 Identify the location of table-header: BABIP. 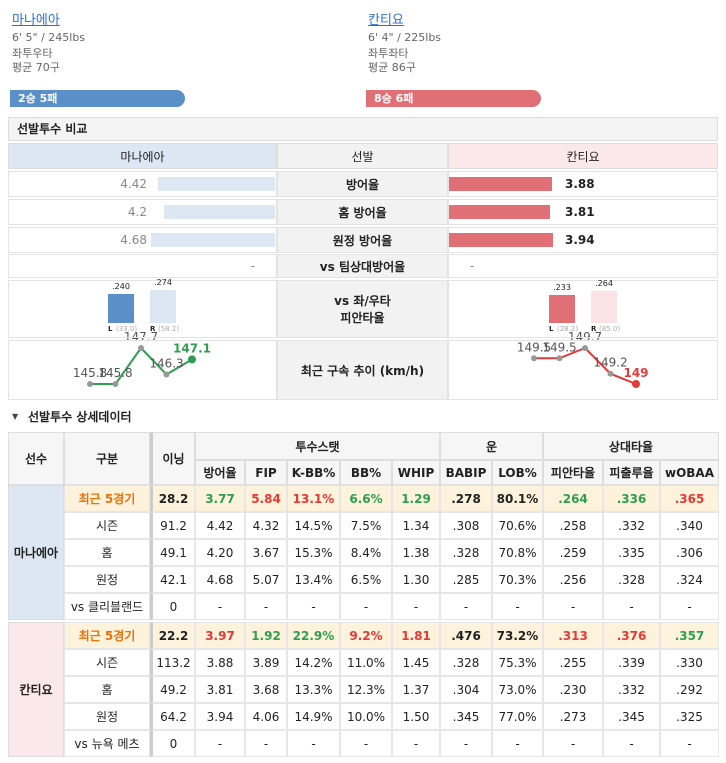
(466, 472).